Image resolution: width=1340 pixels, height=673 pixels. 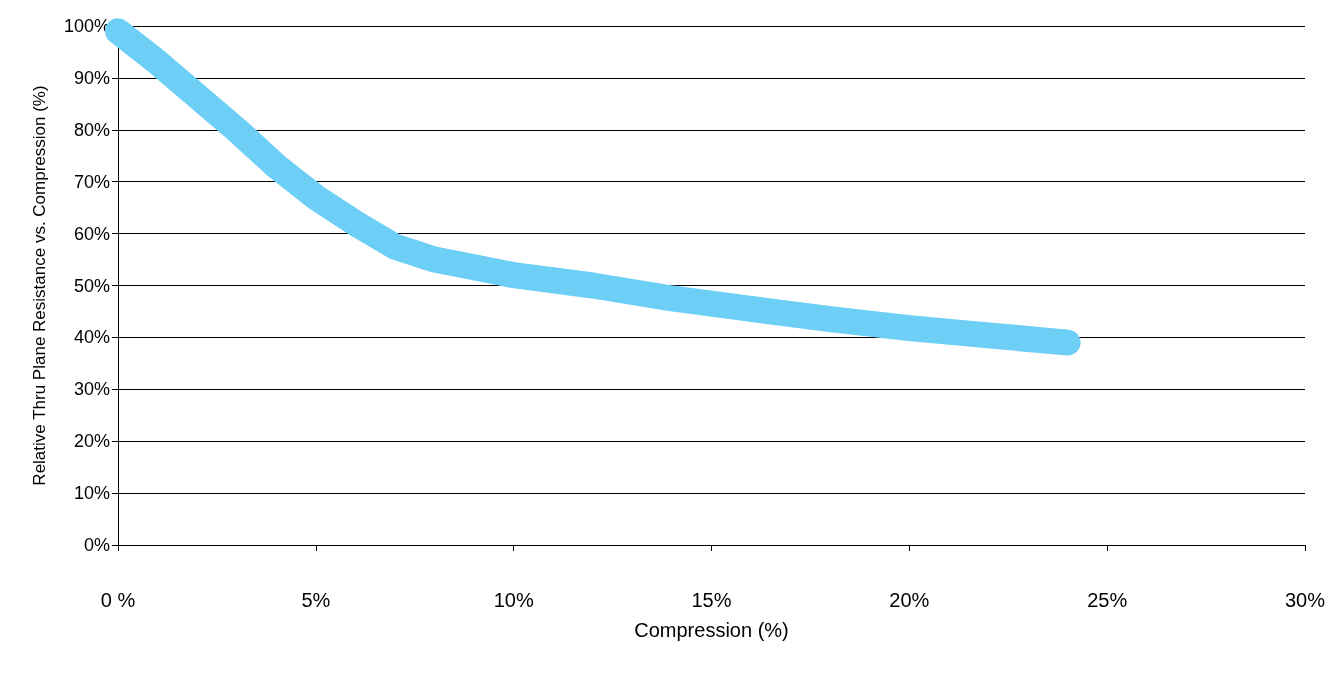 What do you see at coordinates (1305, 600) in the screenshot?
I see `x-tick-label: 30%` at bounding box center [1305, 600].